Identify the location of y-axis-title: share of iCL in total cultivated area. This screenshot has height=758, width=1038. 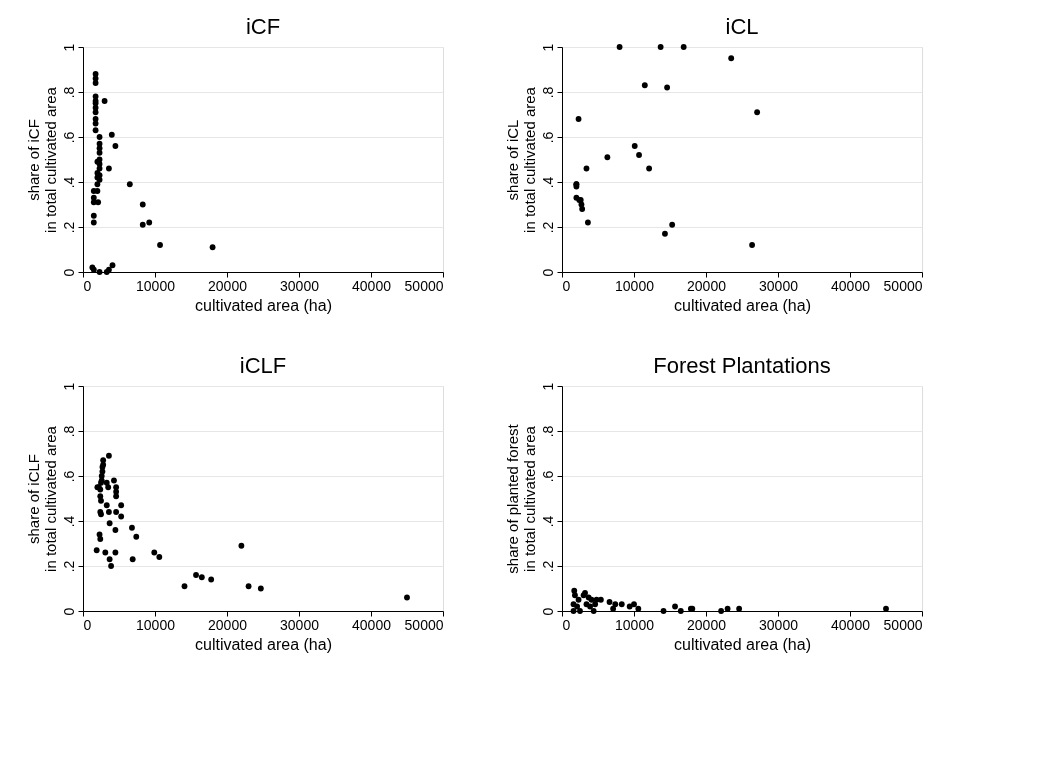
(520, 159).